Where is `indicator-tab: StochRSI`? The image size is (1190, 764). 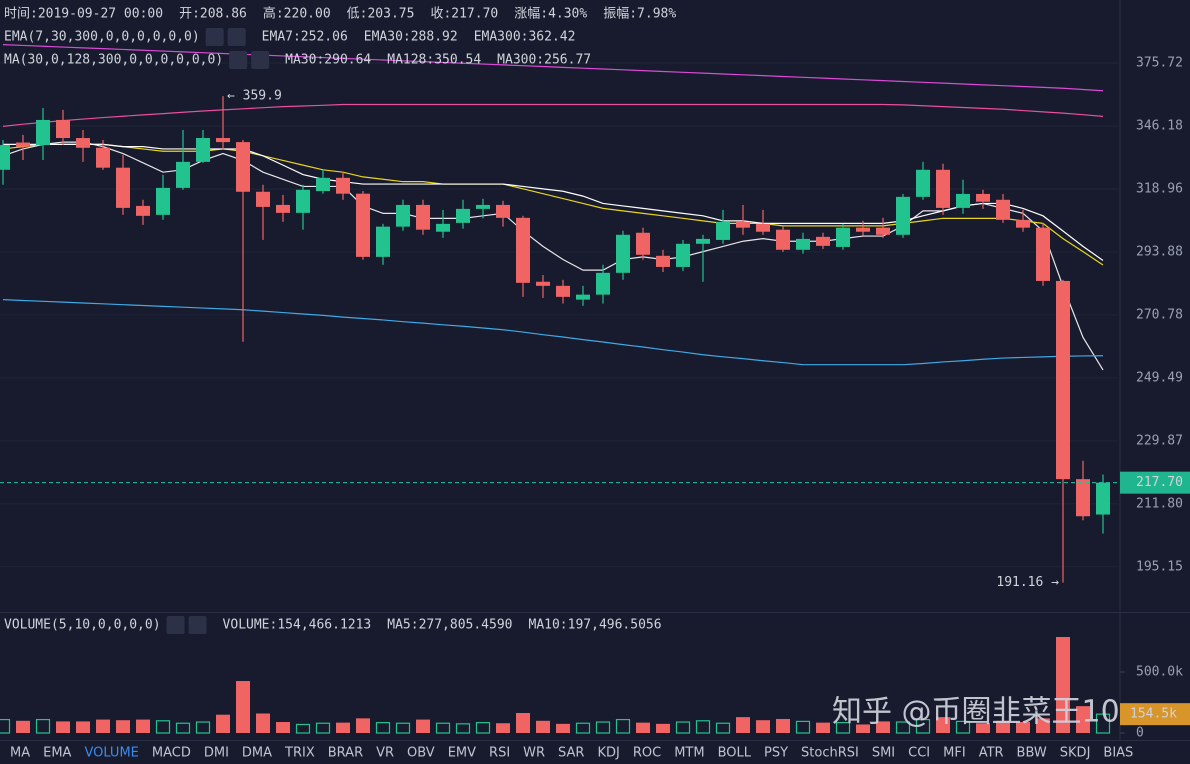
indicator-tab: StochRSI is located at coordinates (830, 753).